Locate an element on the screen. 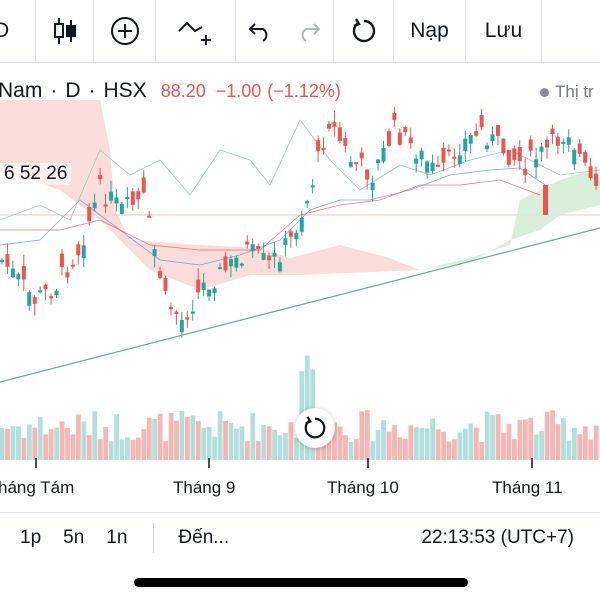 The height and width of the screenshot is (600, 600). home-indicator is located at coordinates (301, 582).